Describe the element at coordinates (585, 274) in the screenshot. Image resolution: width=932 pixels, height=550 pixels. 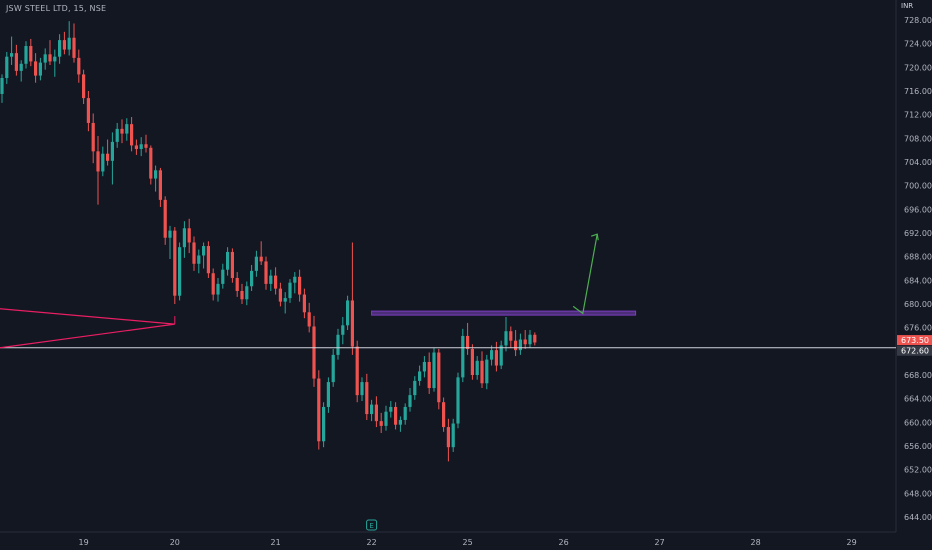
I see `projection-arrow` at that location.